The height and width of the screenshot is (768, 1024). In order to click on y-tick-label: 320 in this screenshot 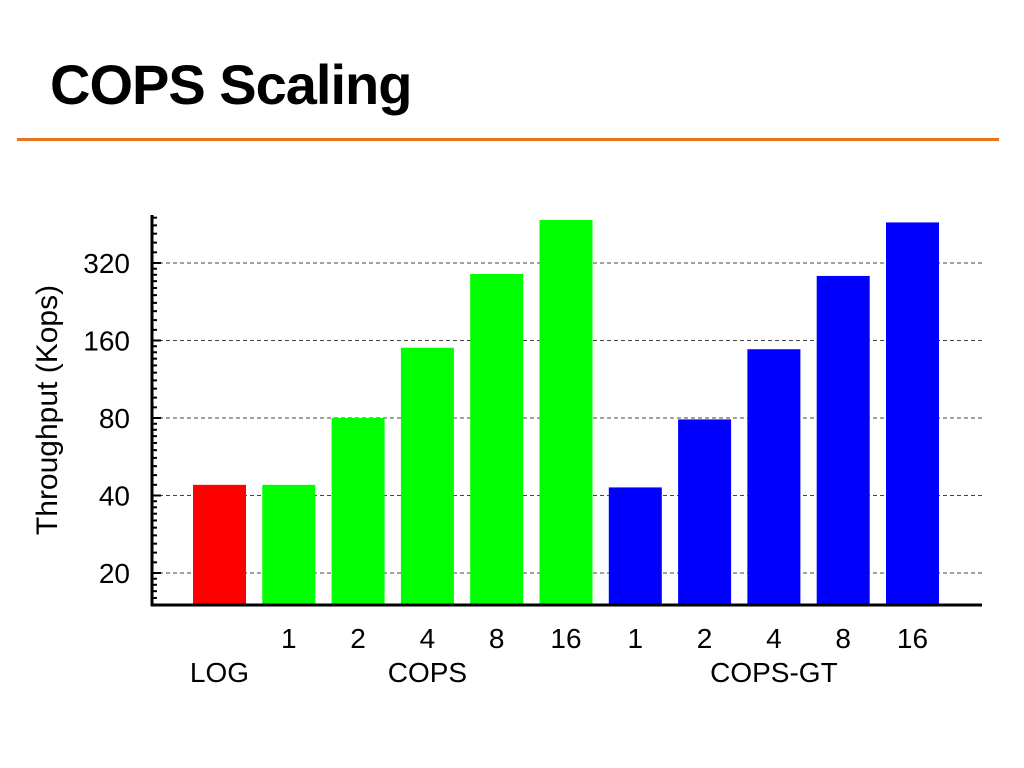, I will do `click(106, 263)`.